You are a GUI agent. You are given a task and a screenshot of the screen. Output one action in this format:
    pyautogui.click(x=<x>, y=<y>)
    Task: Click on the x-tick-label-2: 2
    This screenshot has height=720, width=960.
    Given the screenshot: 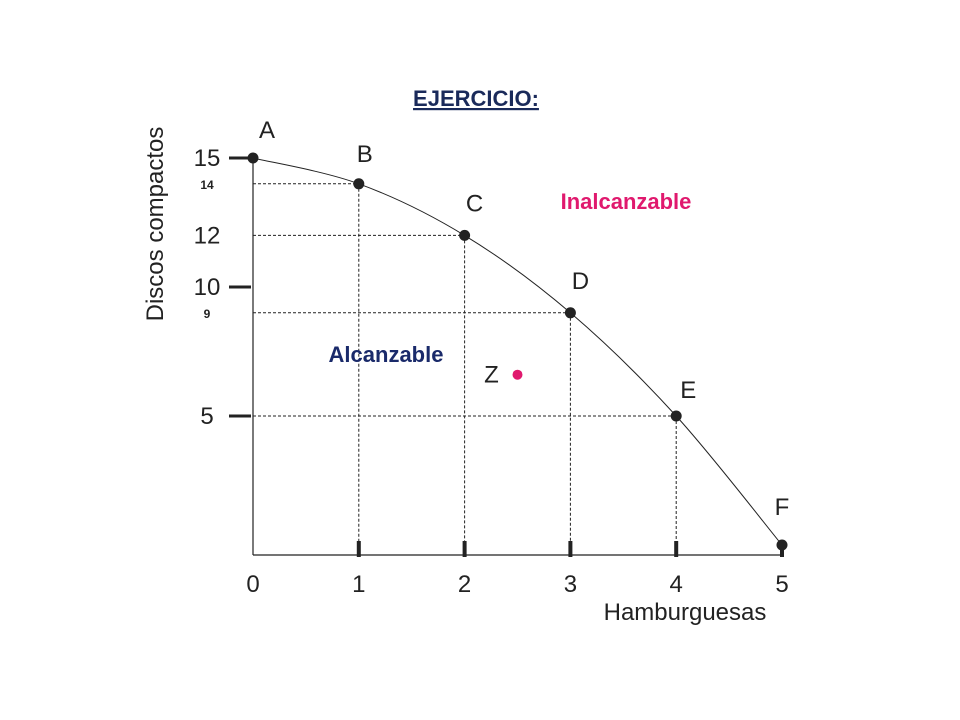 What is the action you would take?
    pyautogui.click(x=464, y=584)
    